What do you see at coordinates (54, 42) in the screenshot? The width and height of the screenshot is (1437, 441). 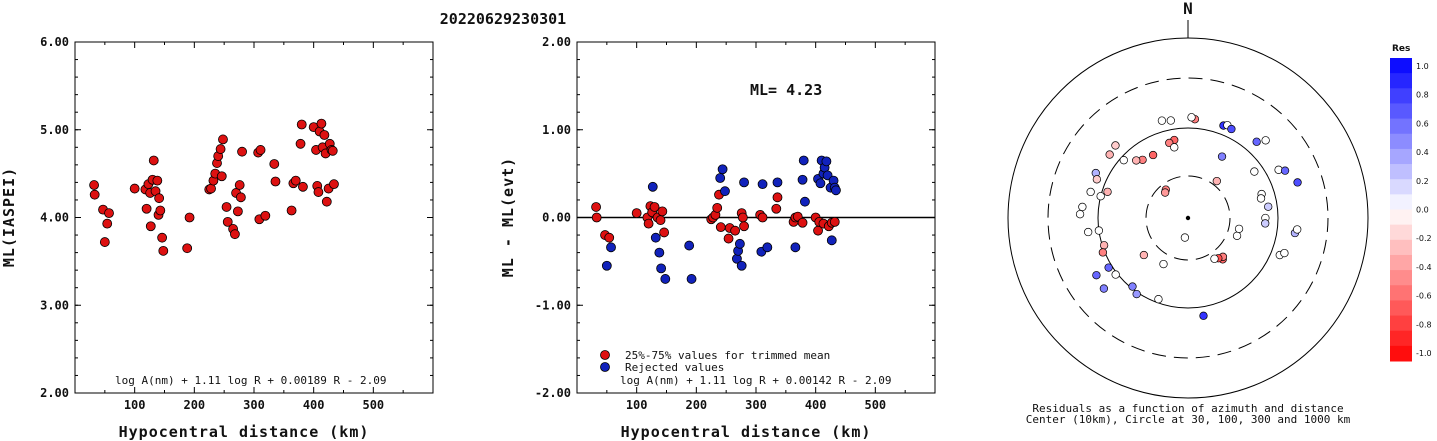 I see `left-y-tick-label: 6.00` at bounding box center [54, 42].